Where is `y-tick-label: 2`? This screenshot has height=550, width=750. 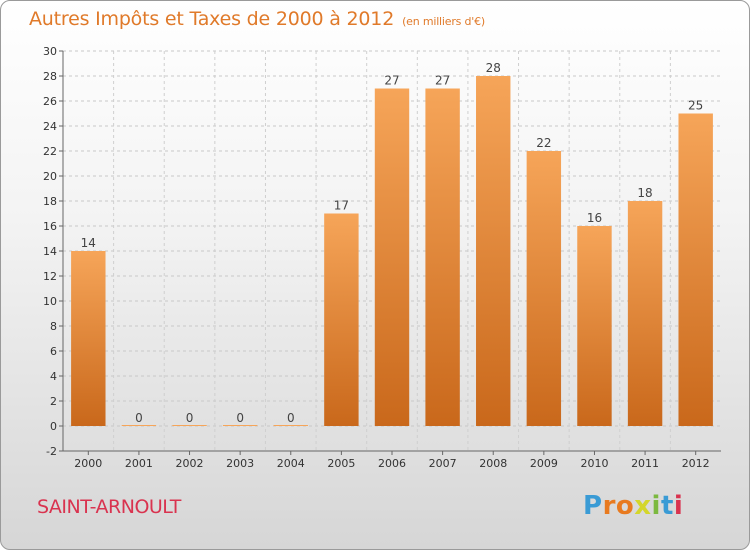
y-tick-label: 2 is located at coordinates (53, 401).